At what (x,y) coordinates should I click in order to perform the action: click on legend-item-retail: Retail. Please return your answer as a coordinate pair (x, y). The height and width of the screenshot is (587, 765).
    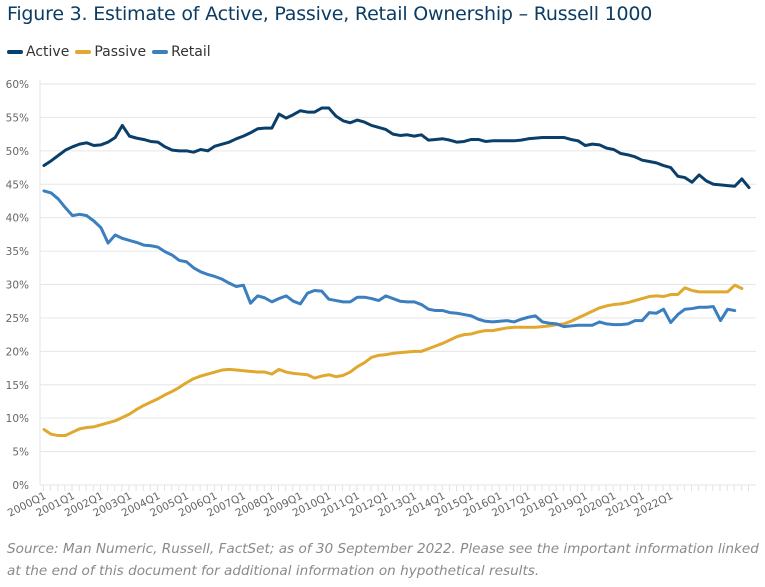
    Looking at the image, I should click on (181, 52).